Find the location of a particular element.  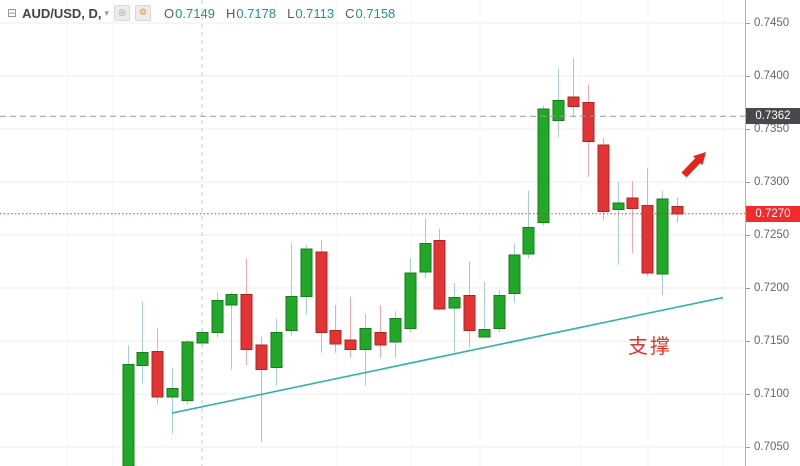

ohlc-low: L0.7113 is located at coordinates (311, 13).